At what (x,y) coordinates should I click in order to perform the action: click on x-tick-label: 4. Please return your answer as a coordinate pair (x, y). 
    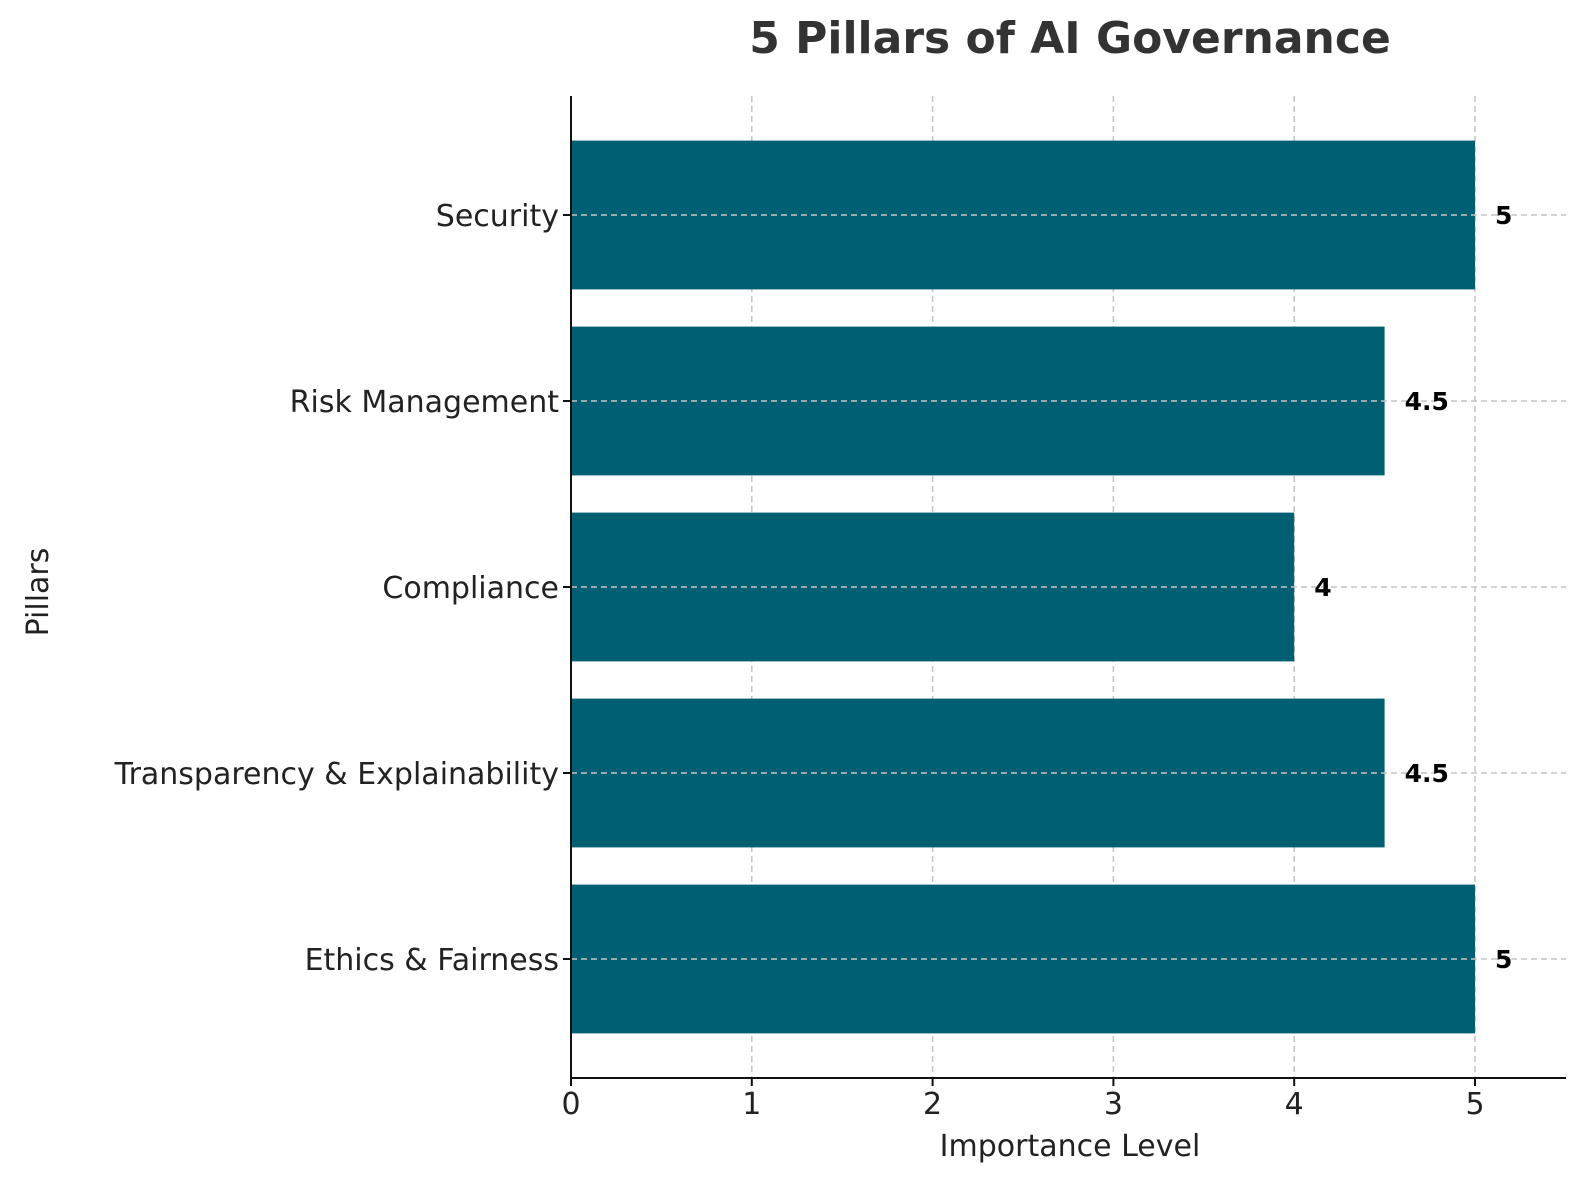
    Looking at the image, I should click on (1294, 1104).